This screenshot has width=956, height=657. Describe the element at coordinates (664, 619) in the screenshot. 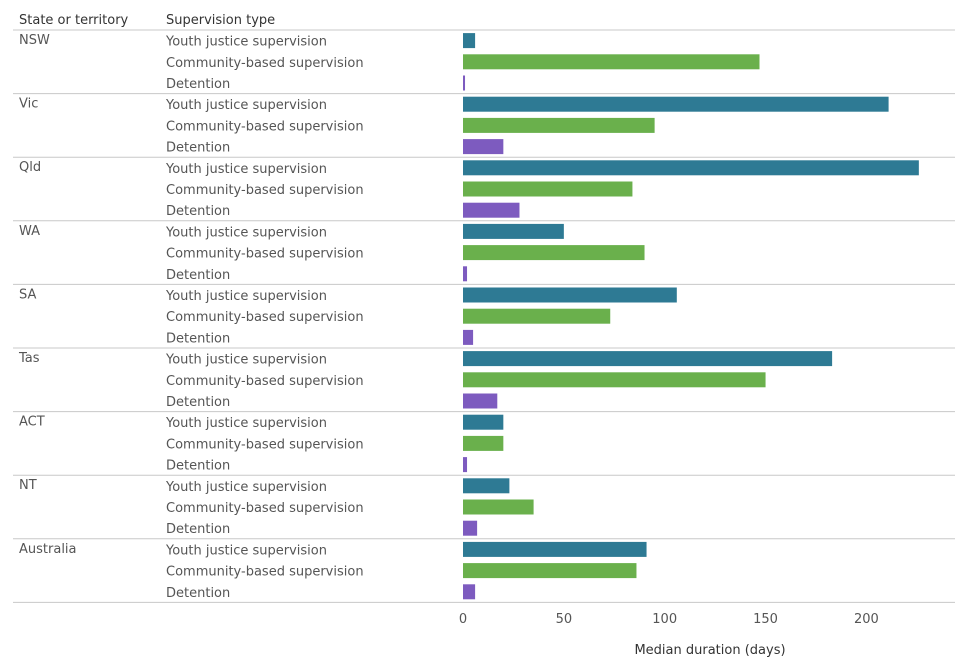

I see `x-tick-label: 100` at that location.